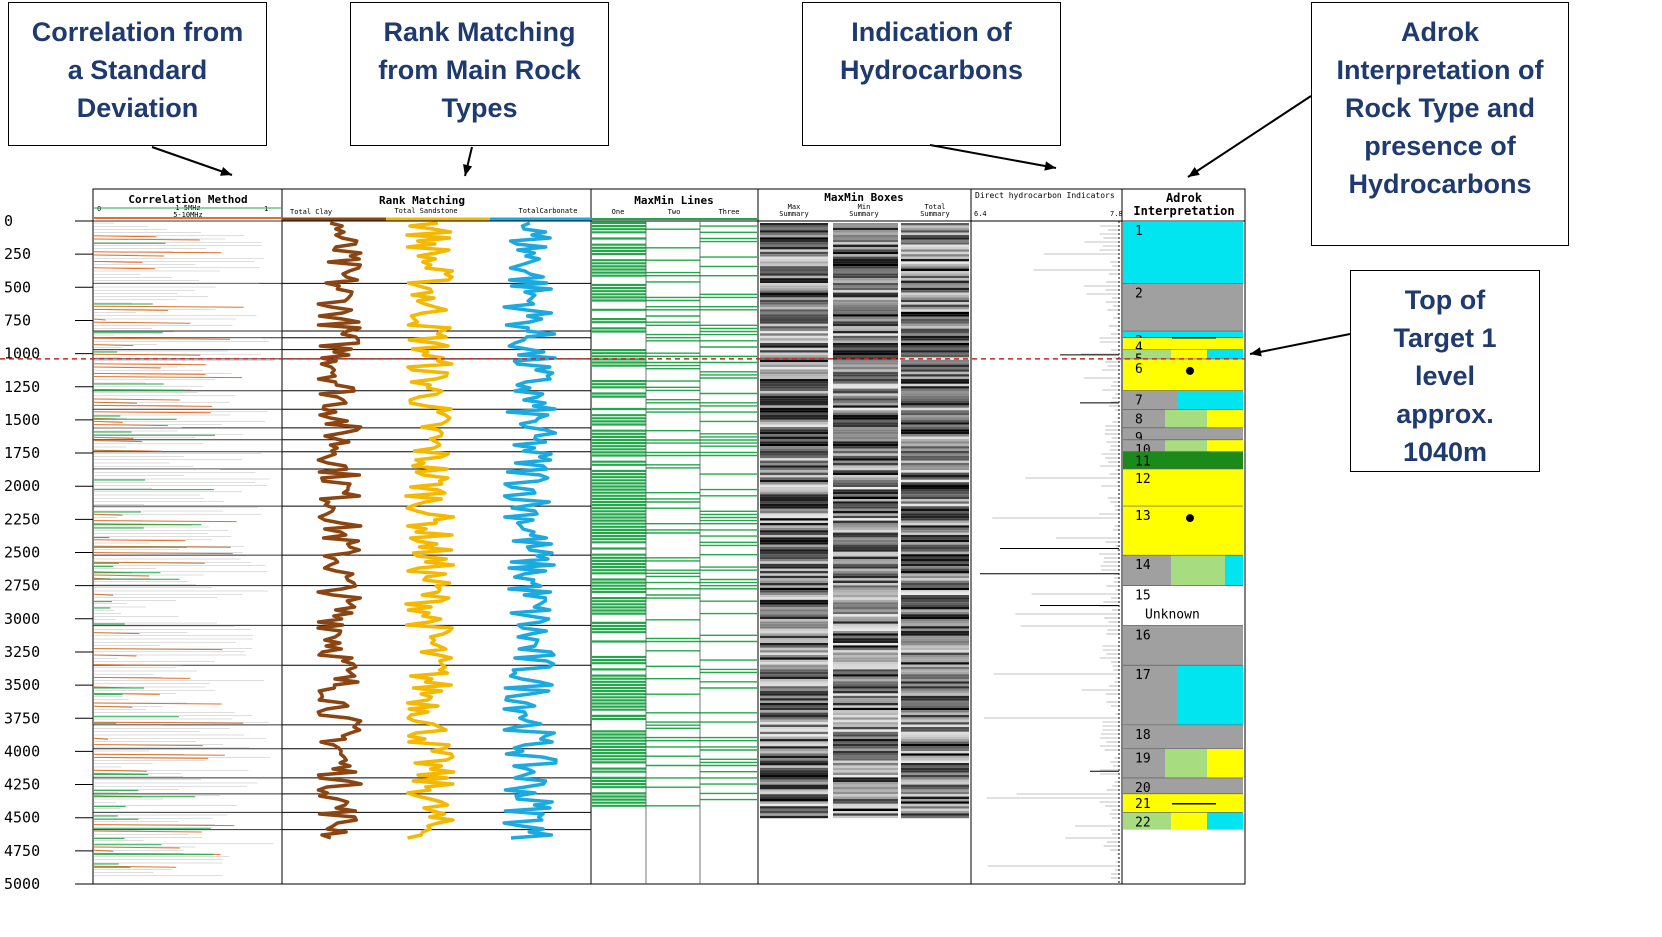 The width and height of the screenshot is (1662, 937). What do you see at coordinates (993, 156) in the screenshot?
I see `arrow-hydrocarbons` at bounding box center [993, 156].